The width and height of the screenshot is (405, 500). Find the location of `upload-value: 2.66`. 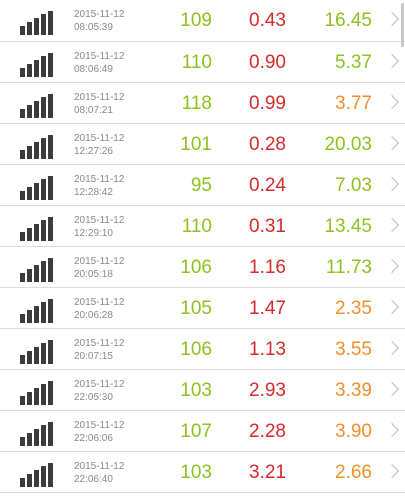

upload-value: 2.66 is located at coordinates (353, 472).